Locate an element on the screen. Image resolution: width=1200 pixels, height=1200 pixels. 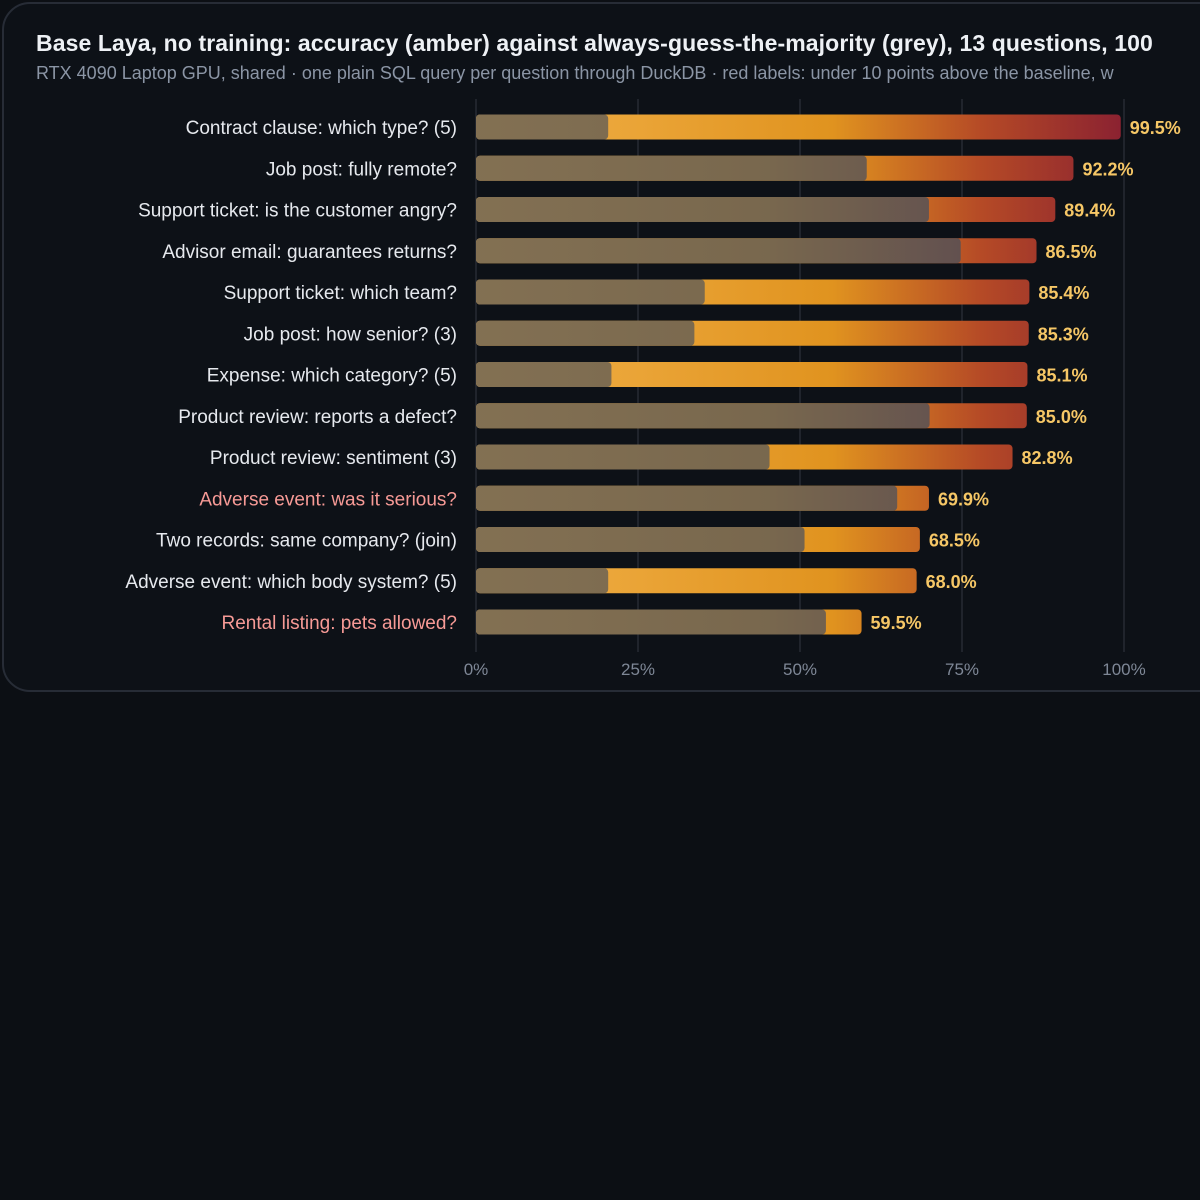
category-label: Adverse event: was it serious? is located at coordinates (328, 499).